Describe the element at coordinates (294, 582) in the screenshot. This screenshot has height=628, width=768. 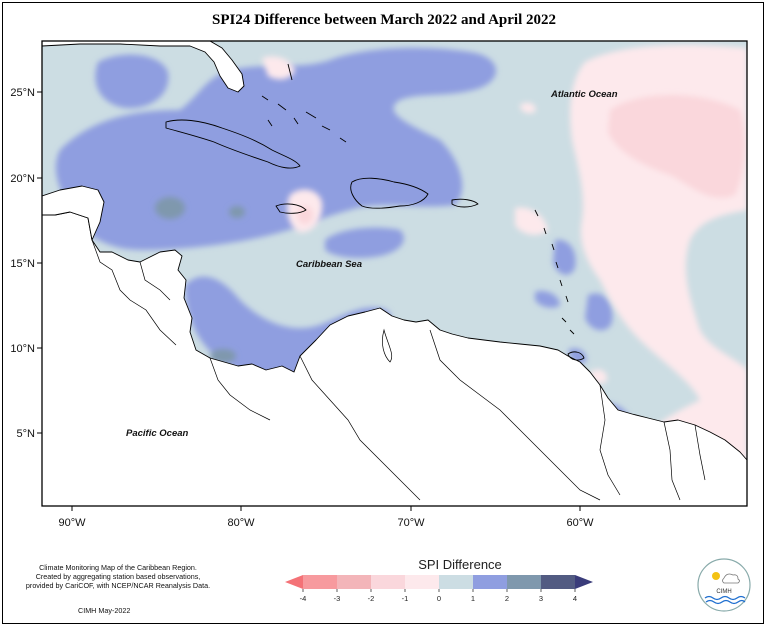
I see `colorbar-arrow-low` at that location.